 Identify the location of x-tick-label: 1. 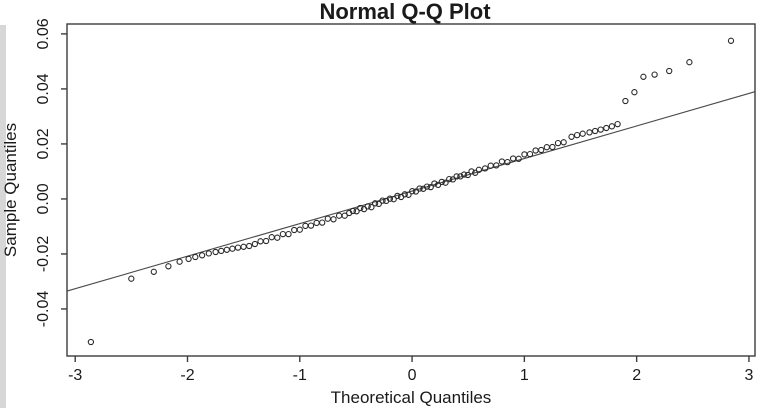
(524, 375).